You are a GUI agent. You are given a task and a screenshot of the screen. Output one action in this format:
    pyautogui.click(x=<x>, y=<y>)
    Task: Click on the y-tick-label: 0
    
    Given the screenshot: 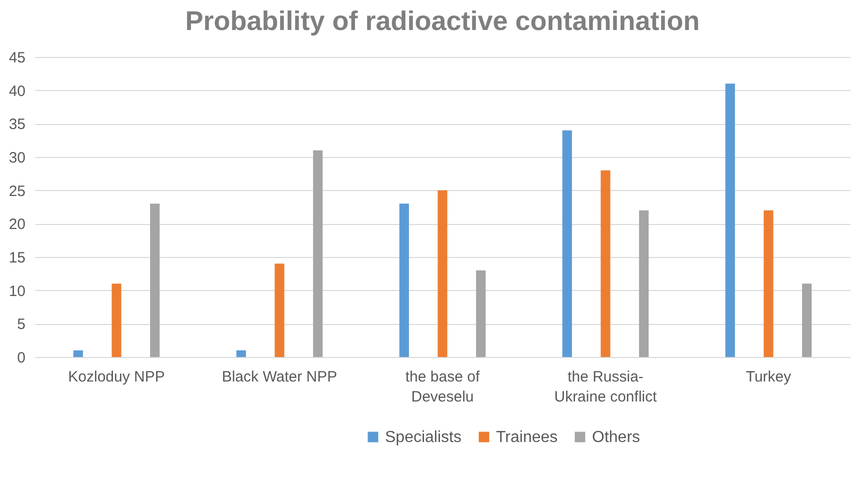 What is the action you would take?
    pyautogui.click(x=21, y=358)
    